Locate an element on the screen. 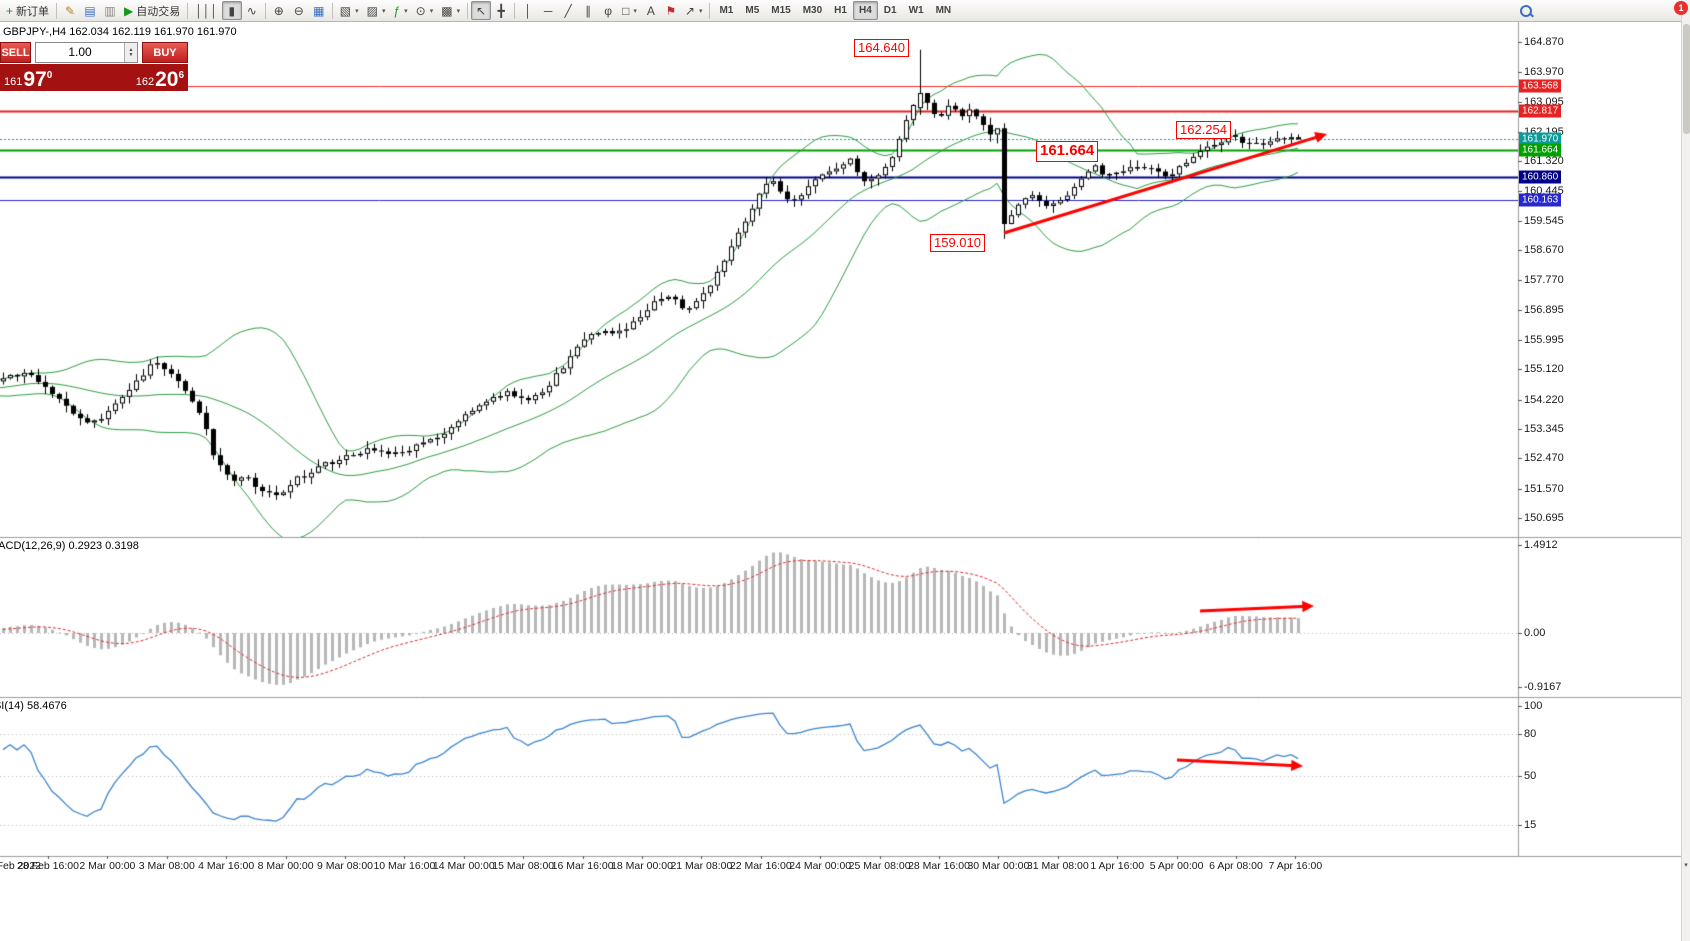  price-axis-tick: 156.895 is located at coordinates (1544, 309).